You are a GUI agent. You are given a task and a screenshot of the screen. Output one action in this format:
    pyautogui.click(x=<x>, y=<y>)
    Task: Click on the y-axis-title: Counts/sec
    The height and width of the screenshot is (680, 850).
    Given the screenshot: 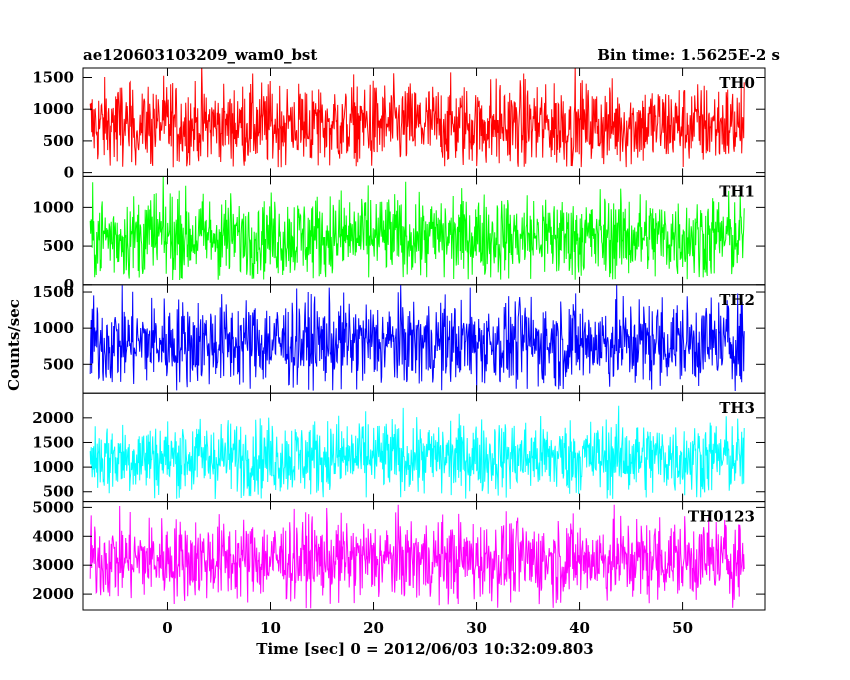 What is the action you would take?
    pyautogui.click(x=14, y=345)
    